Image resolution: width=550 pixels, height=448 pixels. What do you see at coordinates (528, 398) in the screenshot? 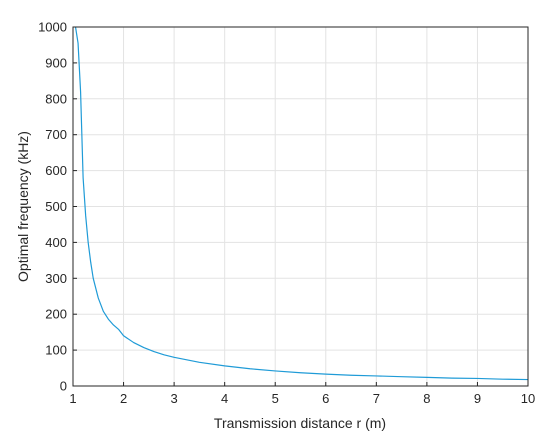
I see `x-tick-label: 10` at bounding box center [528, 398].